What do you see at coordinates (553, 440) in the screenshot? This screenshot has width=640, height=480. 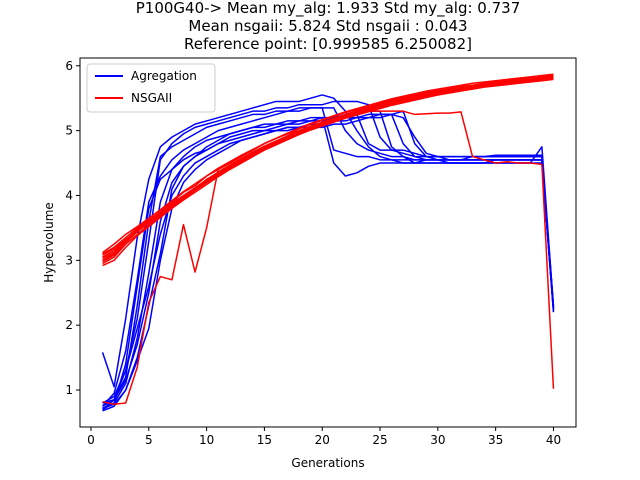 I see `x-tick-label: 40` at bounding box center [553, 440].